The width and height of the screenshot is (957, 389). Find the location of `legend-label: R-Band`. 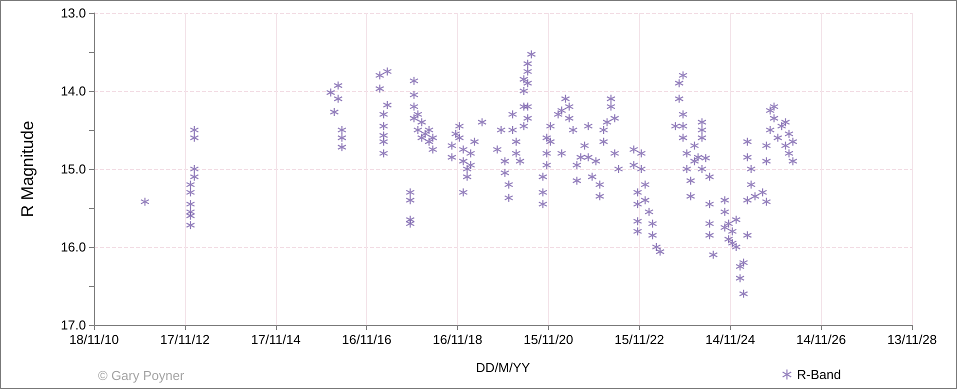

legend-label: R-Band is located at coordinates (818, 374).